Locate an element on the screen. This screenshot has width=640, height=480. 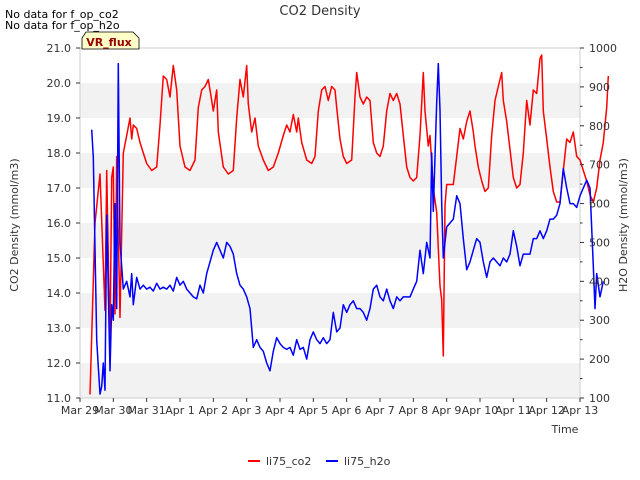
x-tick-label: Apr 11 is located at coordinates (513, 410).